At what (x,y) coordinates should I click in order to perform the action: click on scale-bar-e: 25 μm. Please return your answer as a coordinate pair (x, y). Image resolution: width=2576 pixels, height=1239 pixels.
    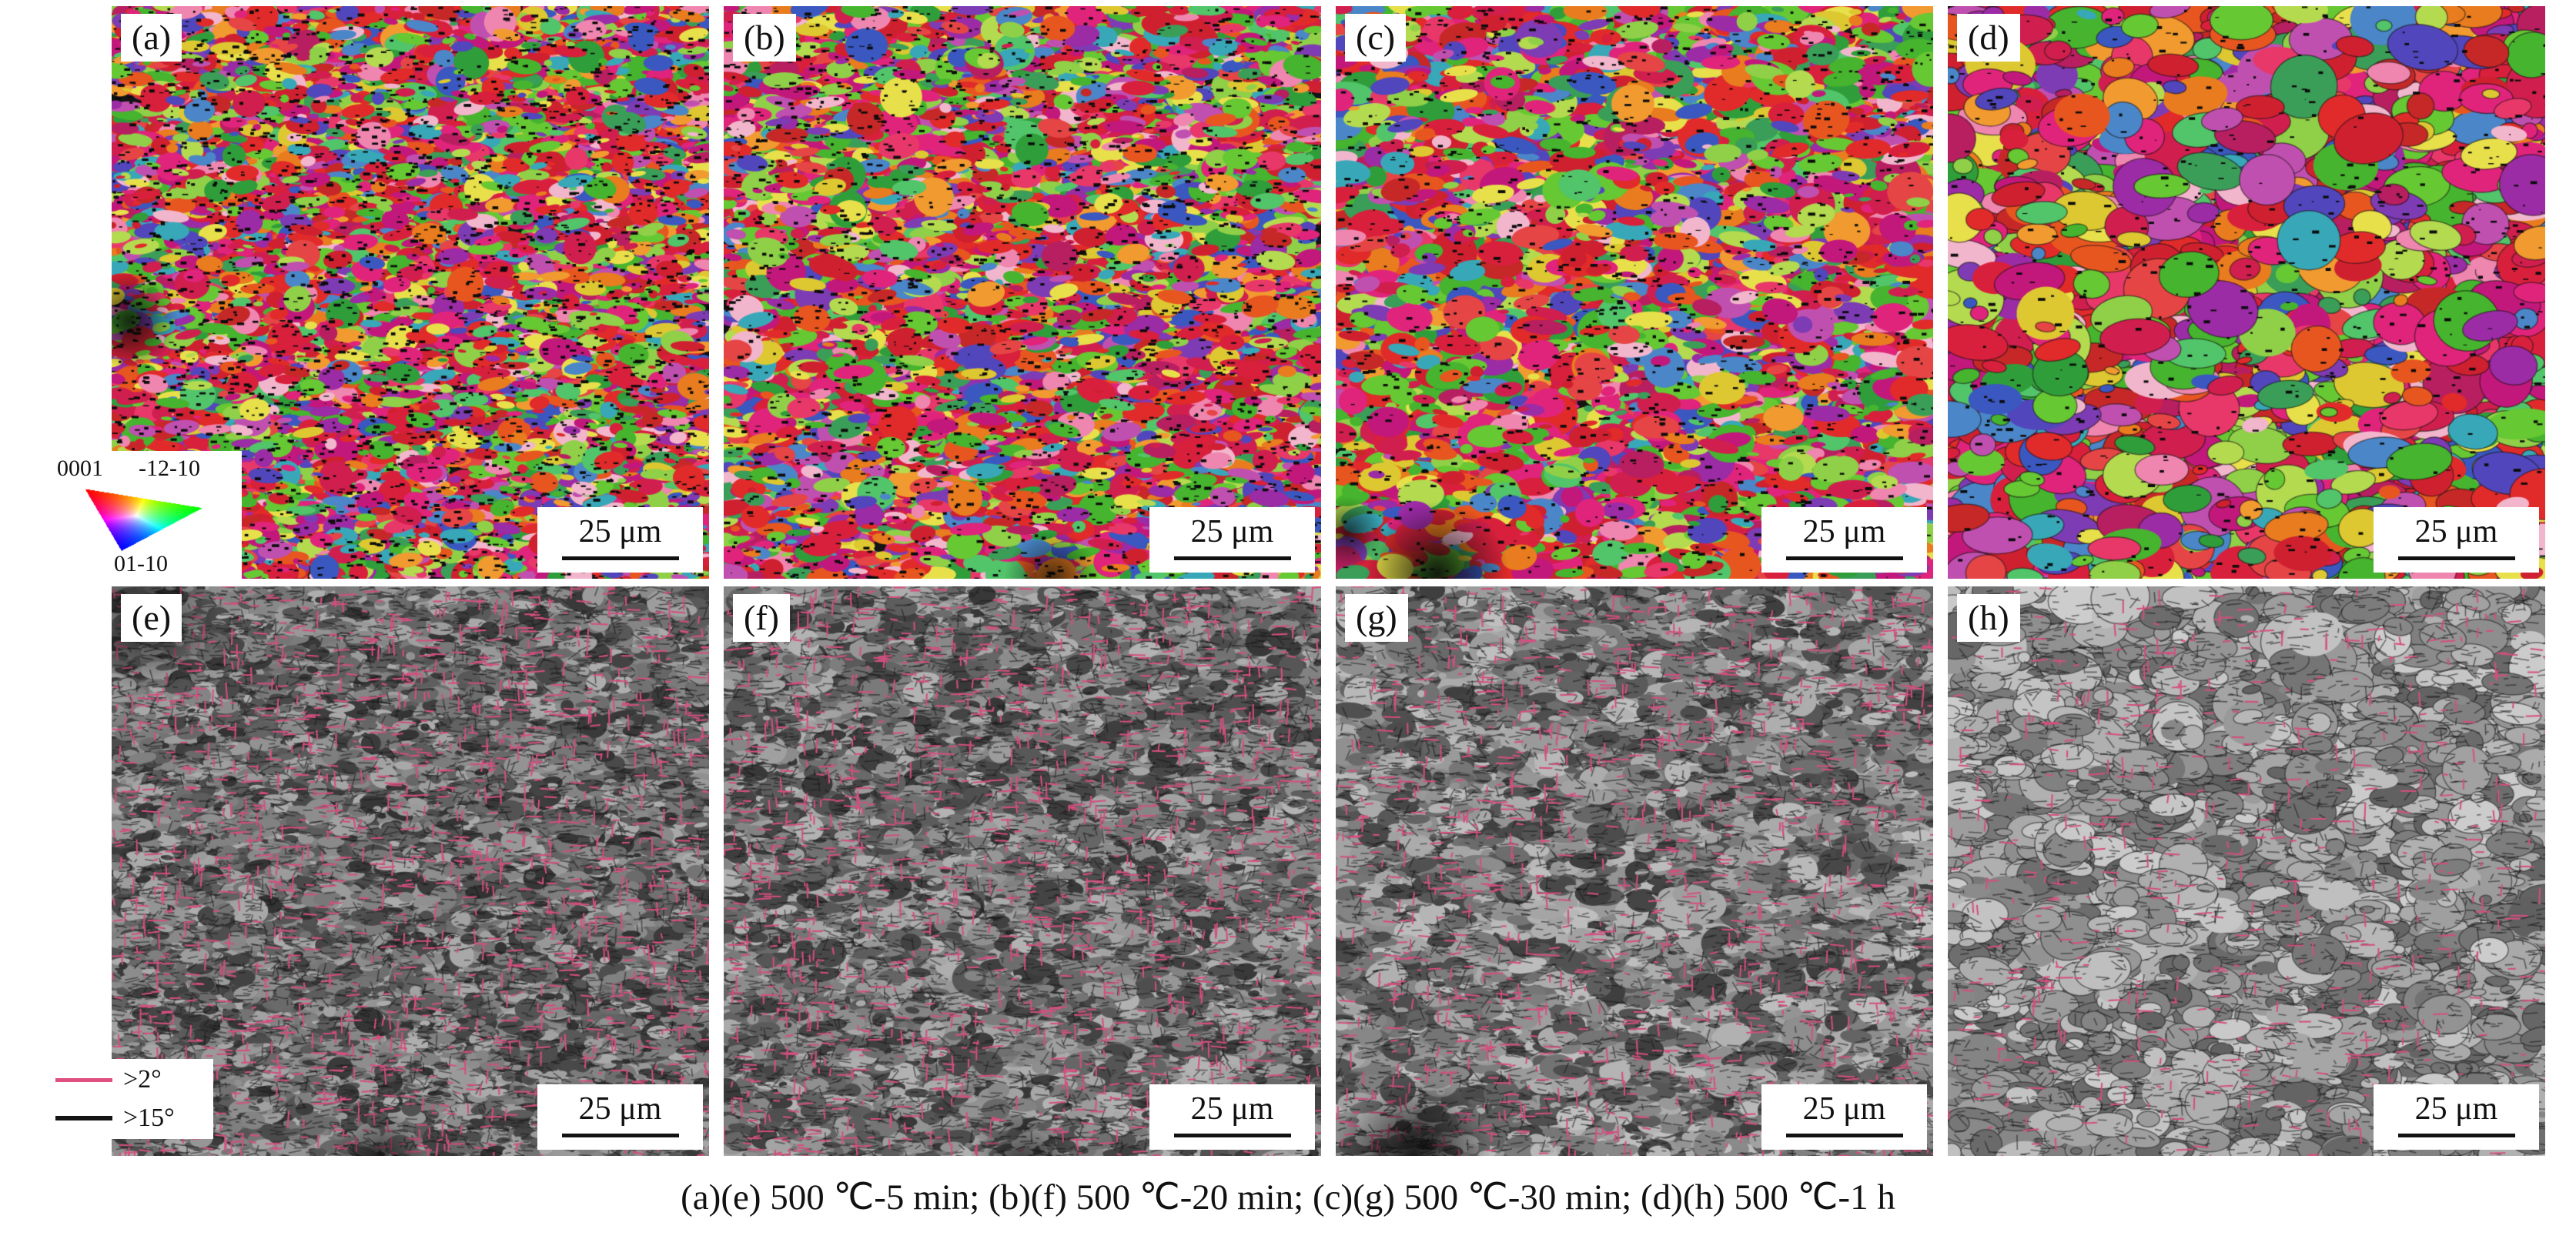
    Looking at the image, I should click on (620, 1117).